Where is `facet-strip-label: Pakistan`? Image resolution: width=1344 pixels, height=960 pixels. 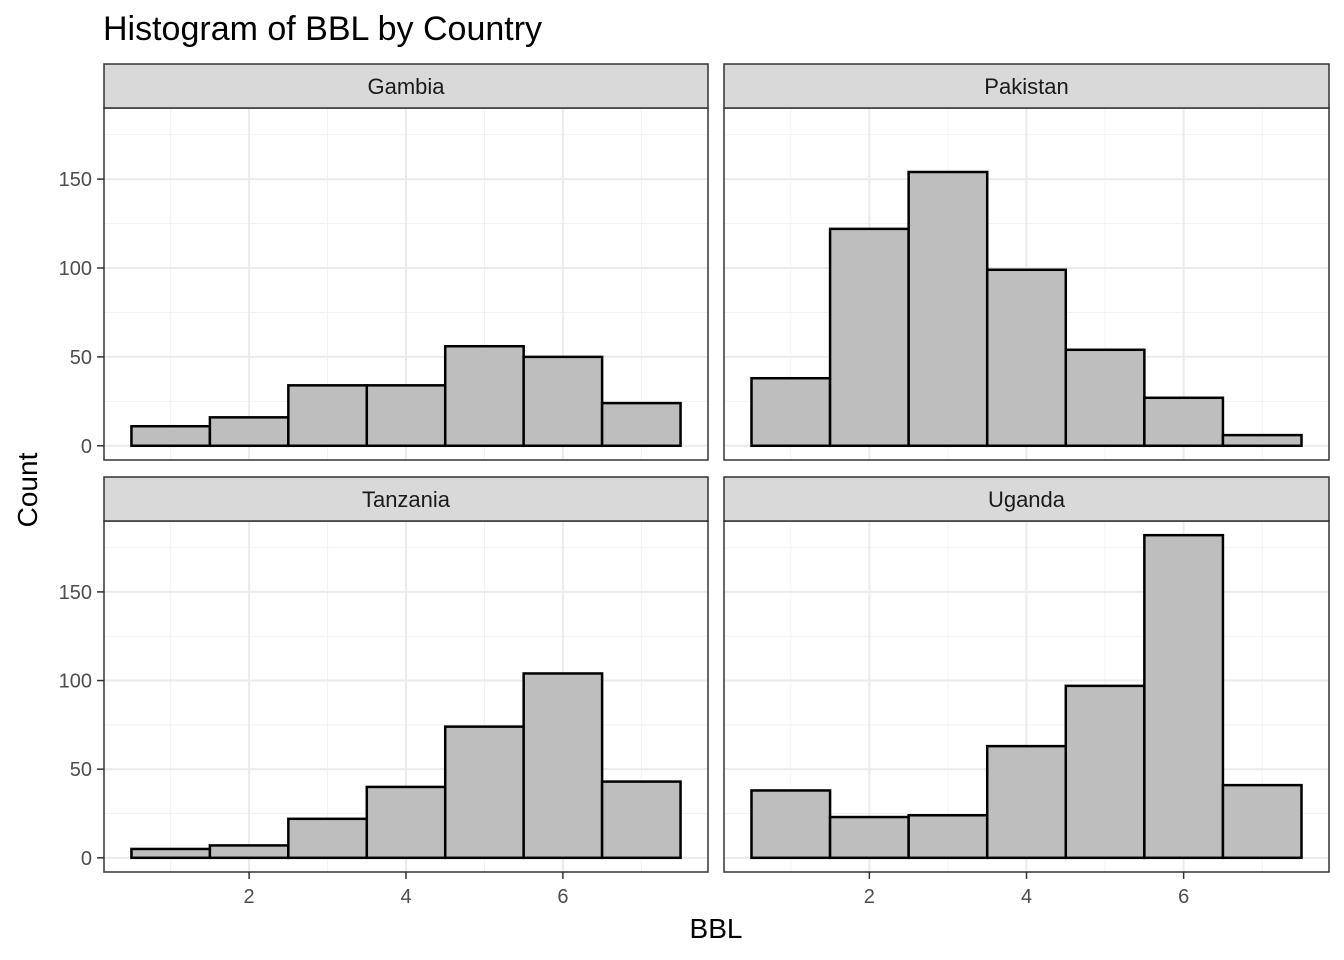 facet-strip-label: Pakistan is located at coordinates (1026, 86).